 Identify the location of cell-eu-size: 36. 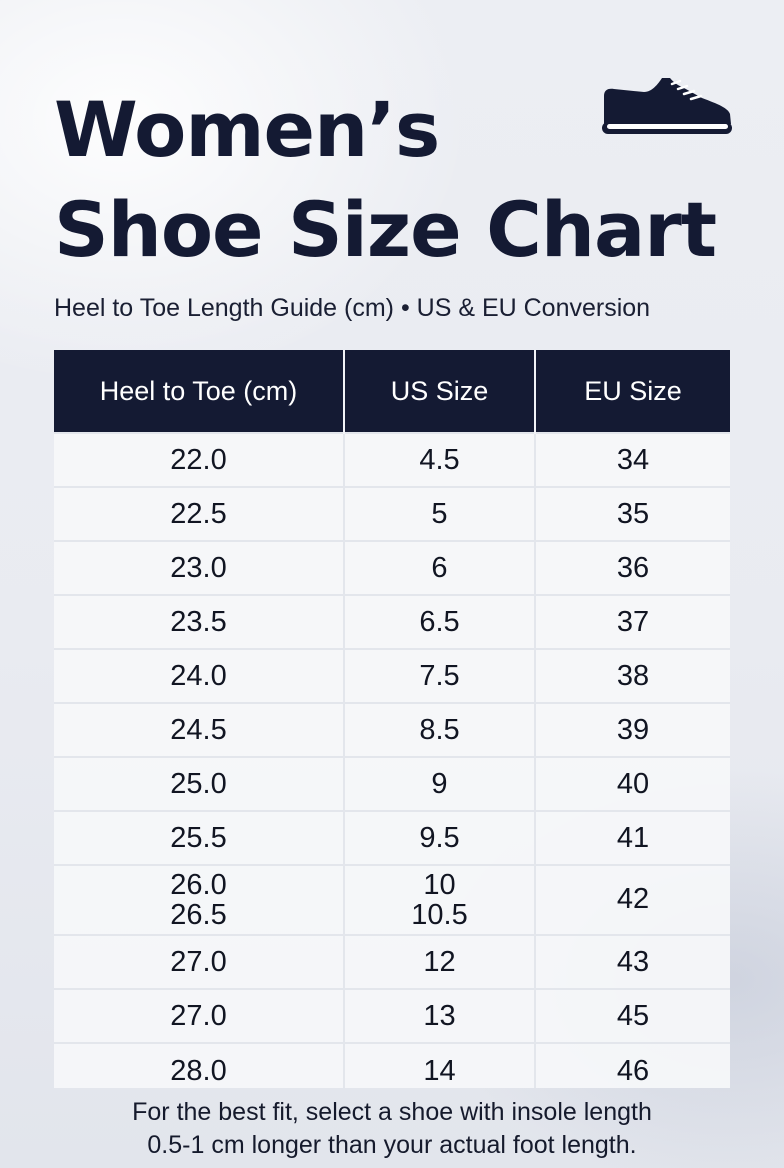
(632, 567).